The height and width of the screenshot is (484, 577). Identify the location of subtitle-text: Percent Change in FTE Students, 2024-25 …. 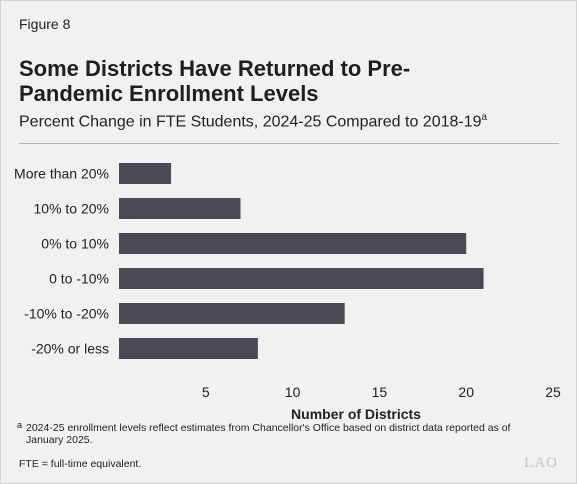
(250, 122).